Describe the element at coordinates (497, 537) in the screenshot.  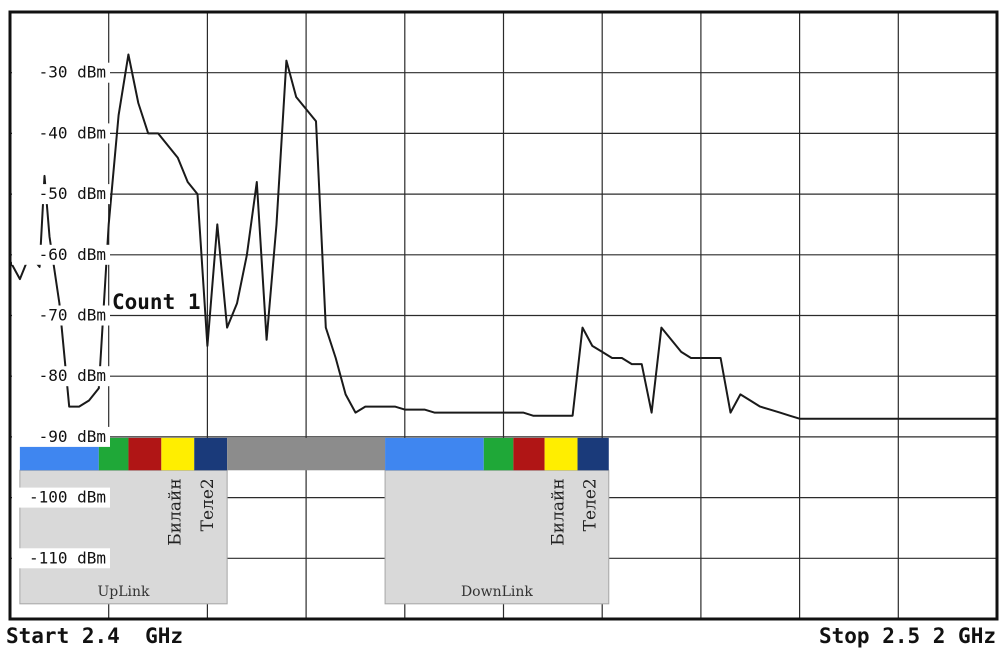
I see `downlink-band-box` at that location.